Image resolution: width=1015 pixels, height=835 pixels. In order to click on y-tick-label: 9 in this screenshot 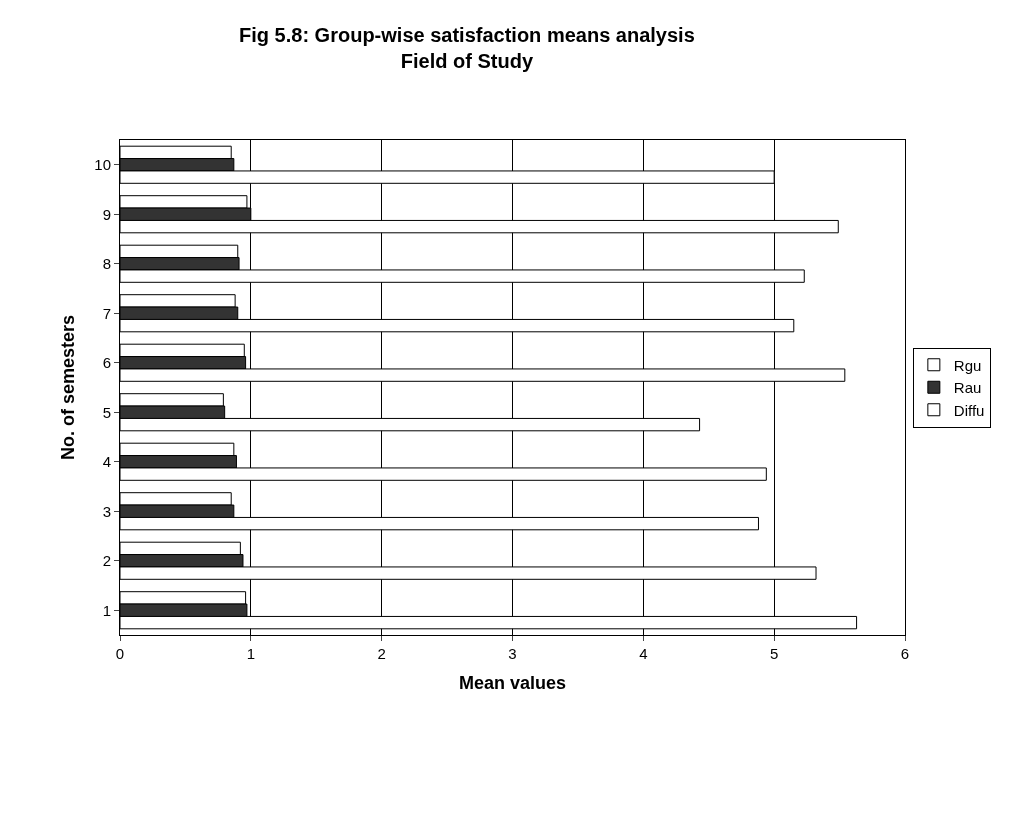, I will do `click(106, 214)`.